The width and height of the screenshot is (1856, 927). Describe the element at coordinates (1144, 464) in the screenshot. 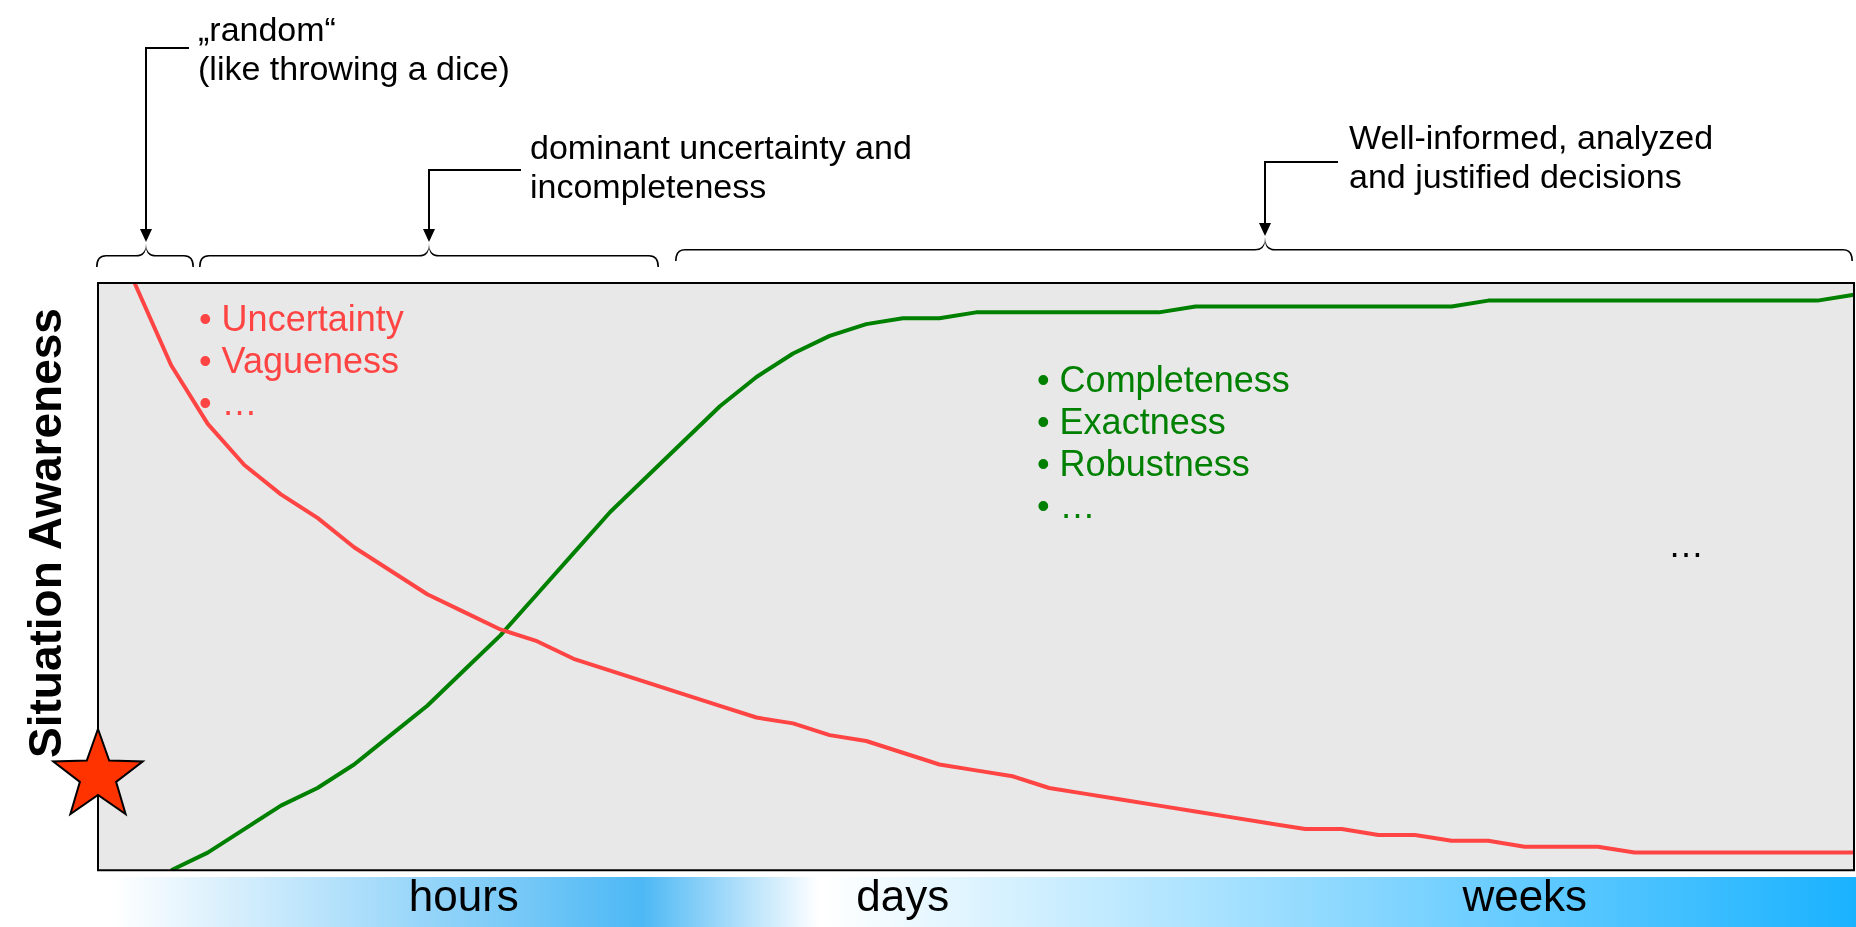

I see `annotation: • Robustness` at that location.